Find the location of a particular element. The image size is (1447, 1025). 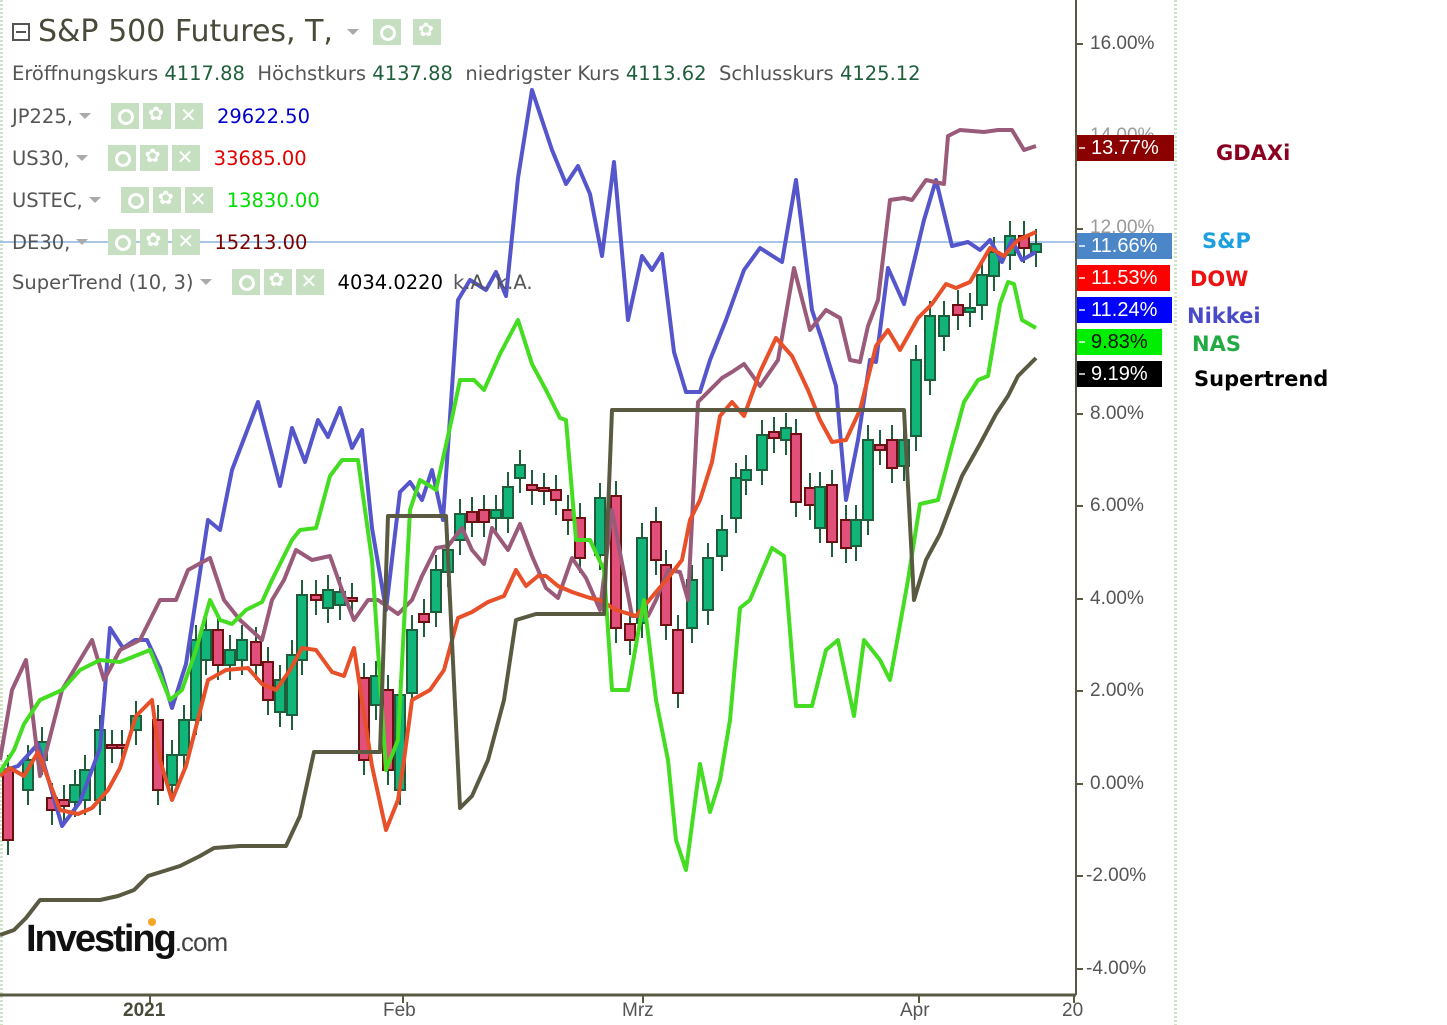

y-tick-label: 8.00% is located at coordinates (1117, 413).